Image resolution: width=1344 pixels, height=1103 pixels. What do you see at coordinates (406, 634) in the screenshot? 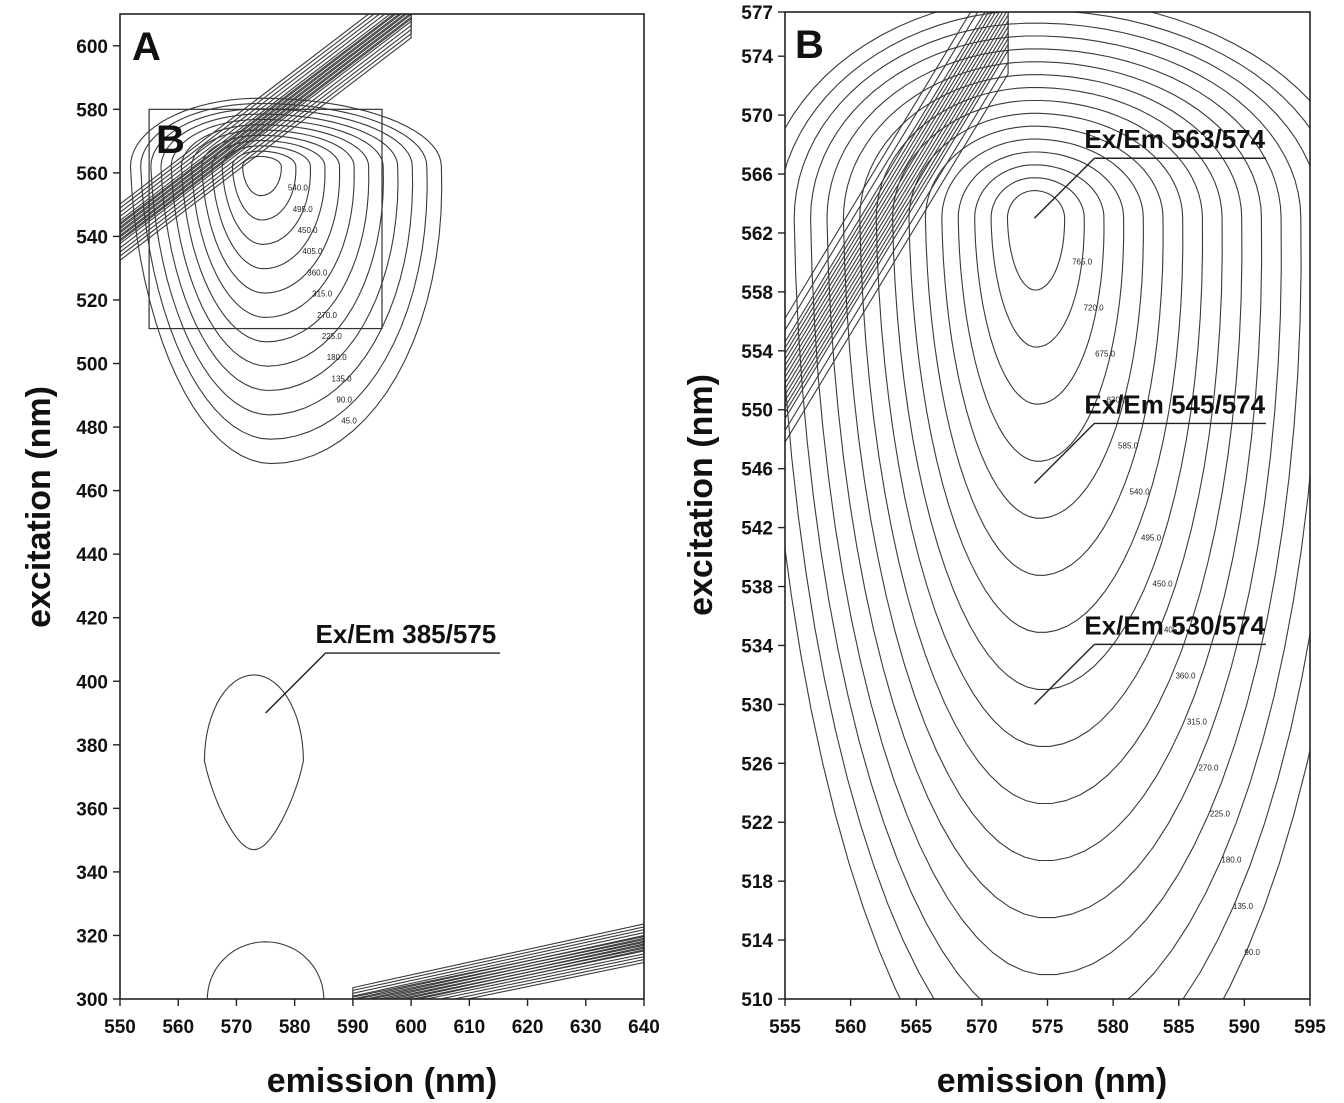
I see `panel-a-annotation-label: Ex/Em 385/575` at bounding box center [406, 634].